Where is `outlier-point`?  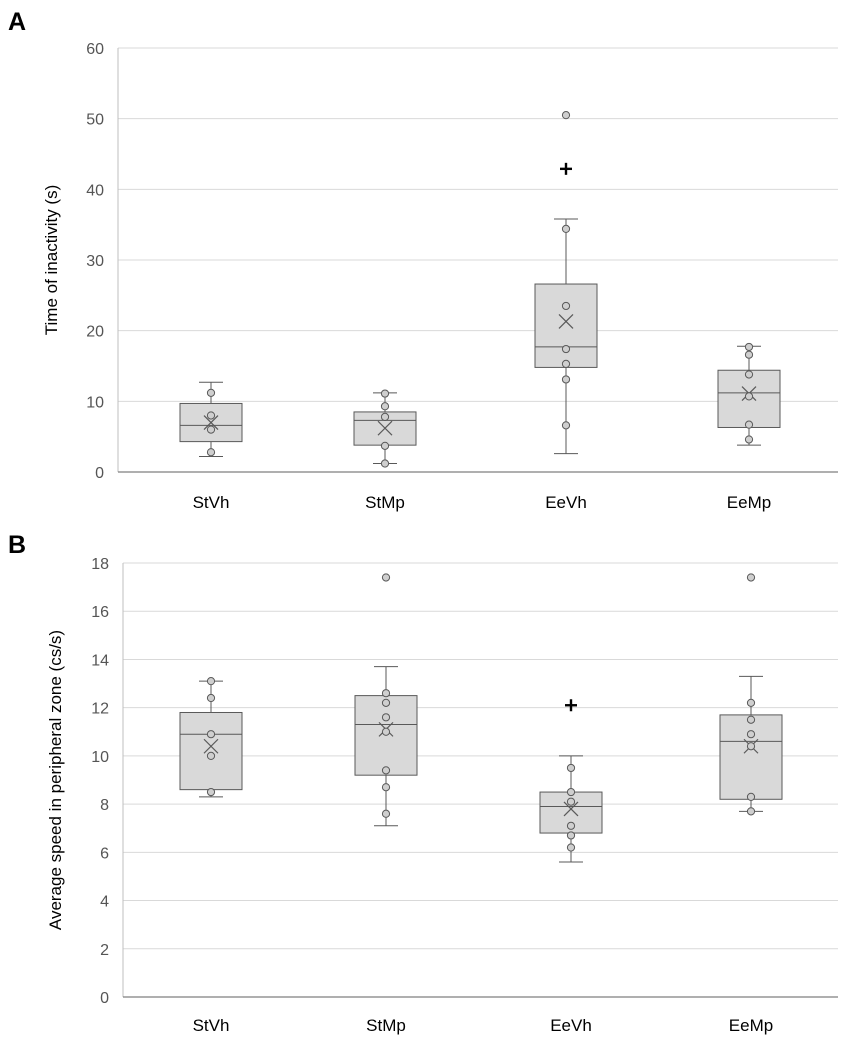 outlier-point is located at coordinates (566, 115).